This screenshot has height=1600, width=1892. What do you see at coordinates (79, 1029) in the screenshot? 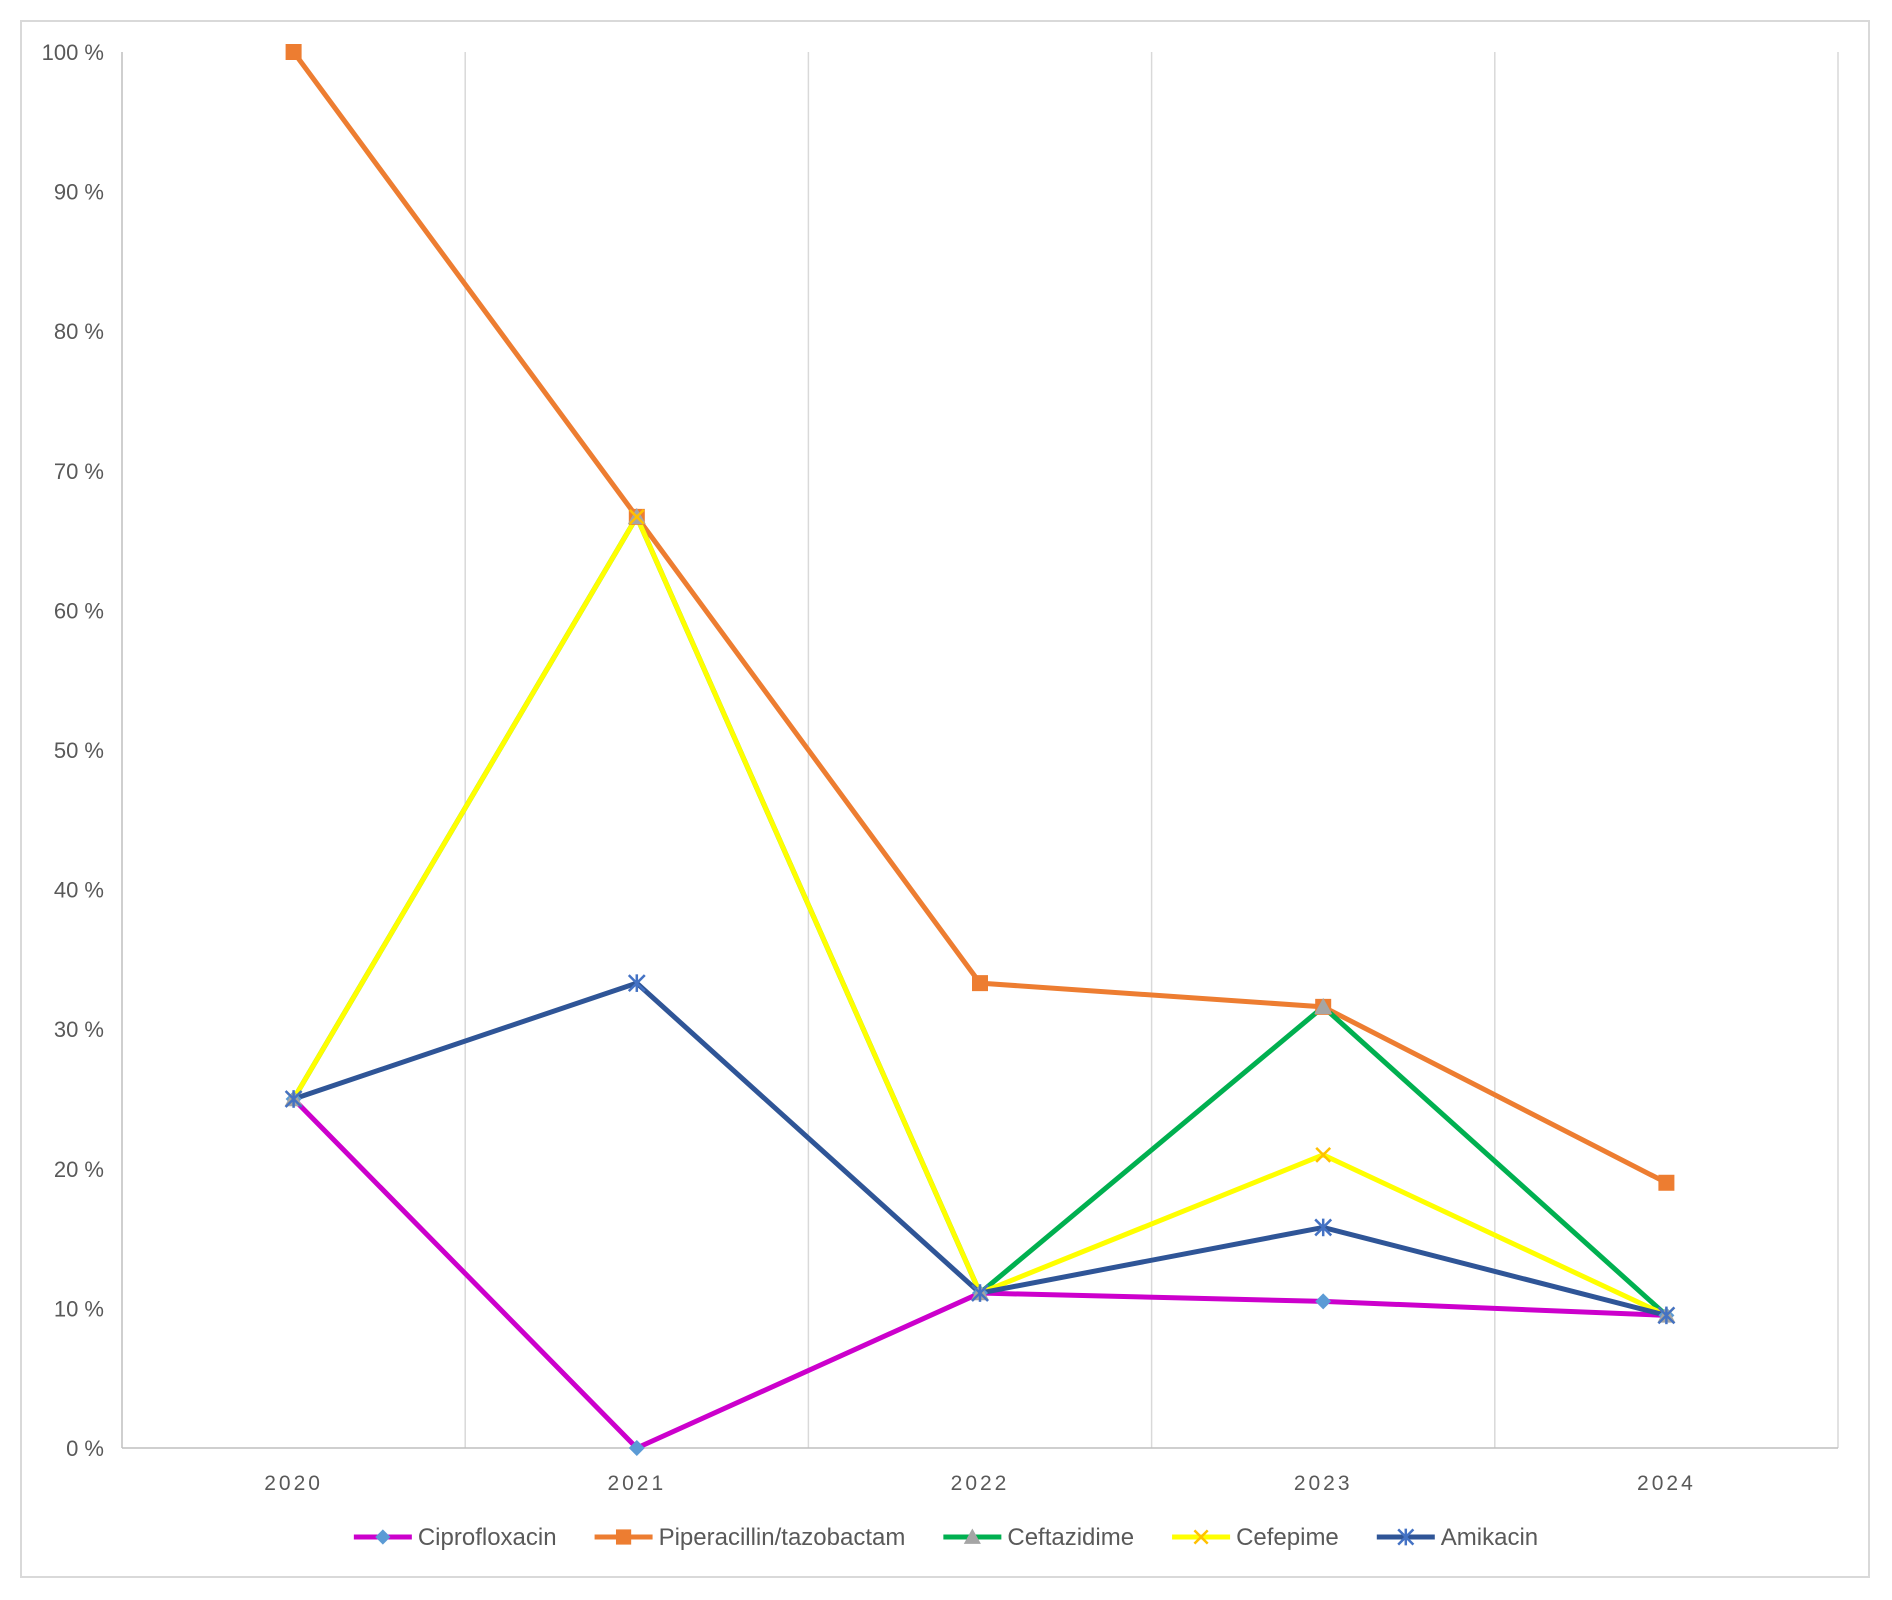
I see `y-tick-label: 30 %` at bounding box center [79, 1029].